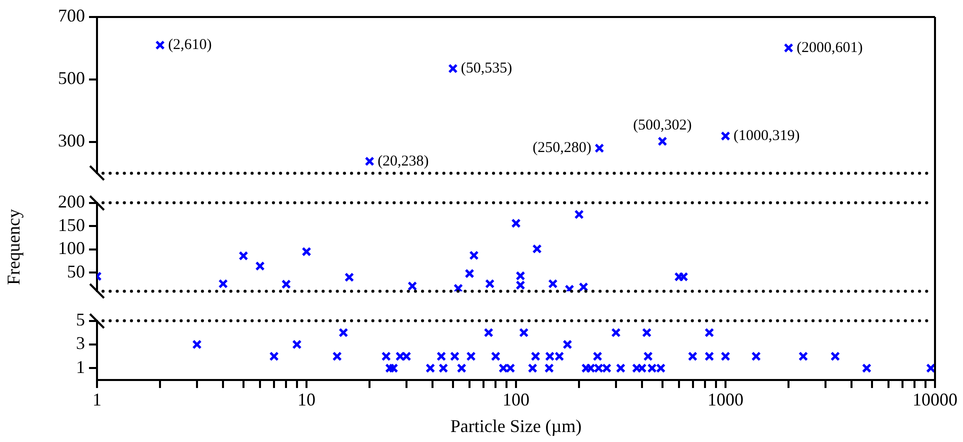  Describe the element at coordinates (71, 140) in the screenshot. I see `y-tick-label: 300` at that location.